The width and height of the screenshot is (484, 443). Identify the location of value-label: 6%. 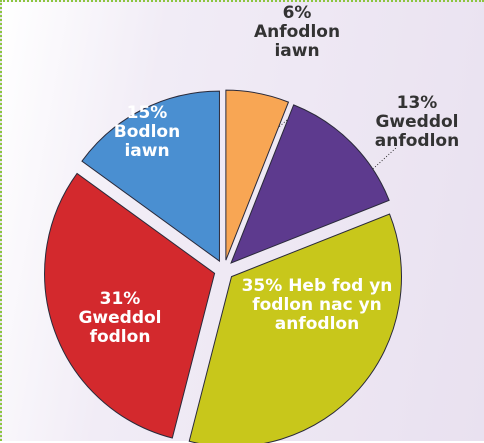
(297, 13).